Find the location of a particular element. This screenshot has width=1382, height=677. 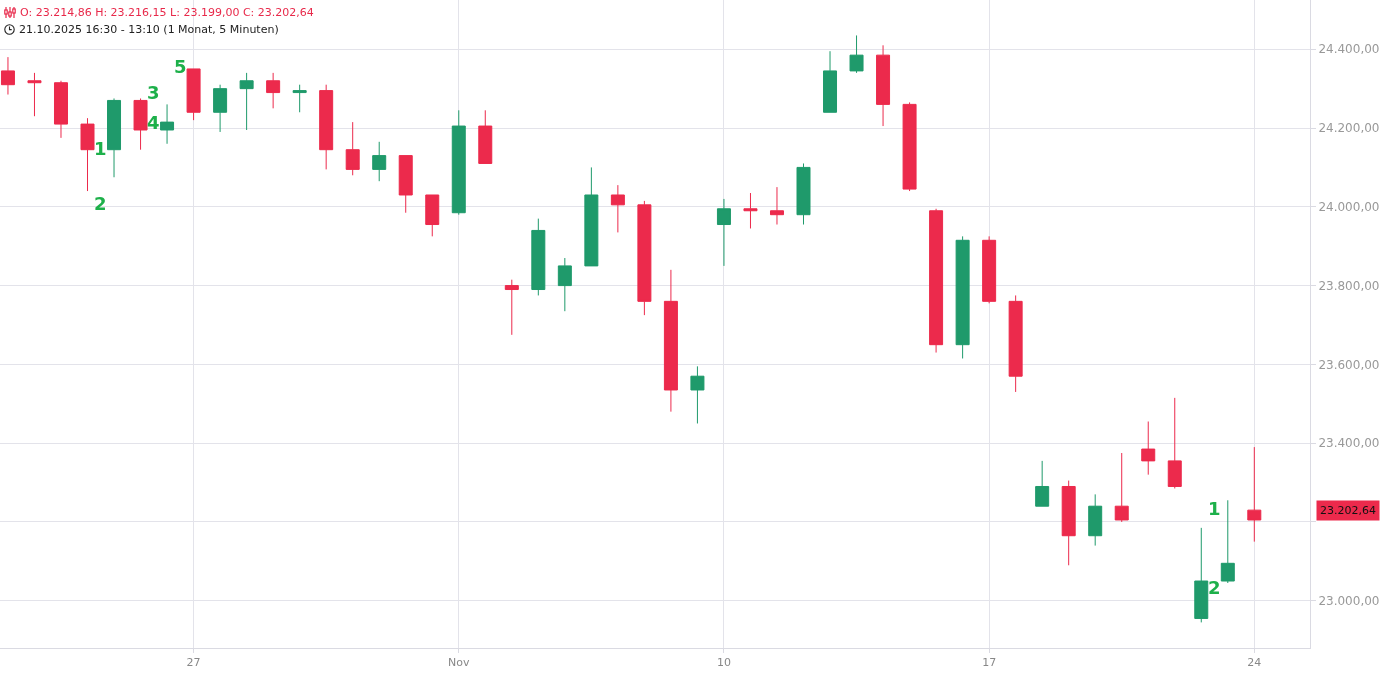

y-tick-label: 23.000,00 is located at coordinates (1349, 600).